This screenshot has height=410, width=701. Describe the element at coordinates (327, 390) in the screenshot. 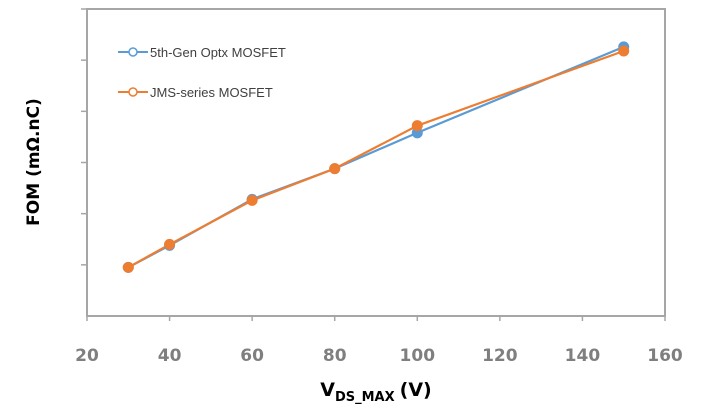

I see `x-axis-title-main: V` at that location.